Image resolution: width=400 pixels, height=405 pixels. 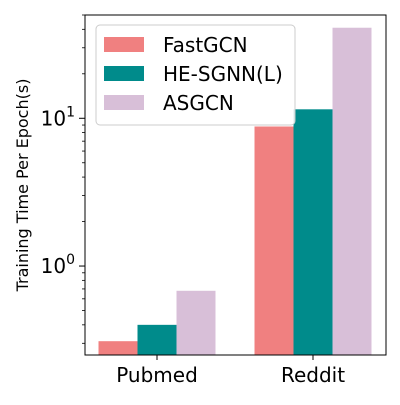 I want to click on y-tick-exponent: 0, so click(x=70, y=260).